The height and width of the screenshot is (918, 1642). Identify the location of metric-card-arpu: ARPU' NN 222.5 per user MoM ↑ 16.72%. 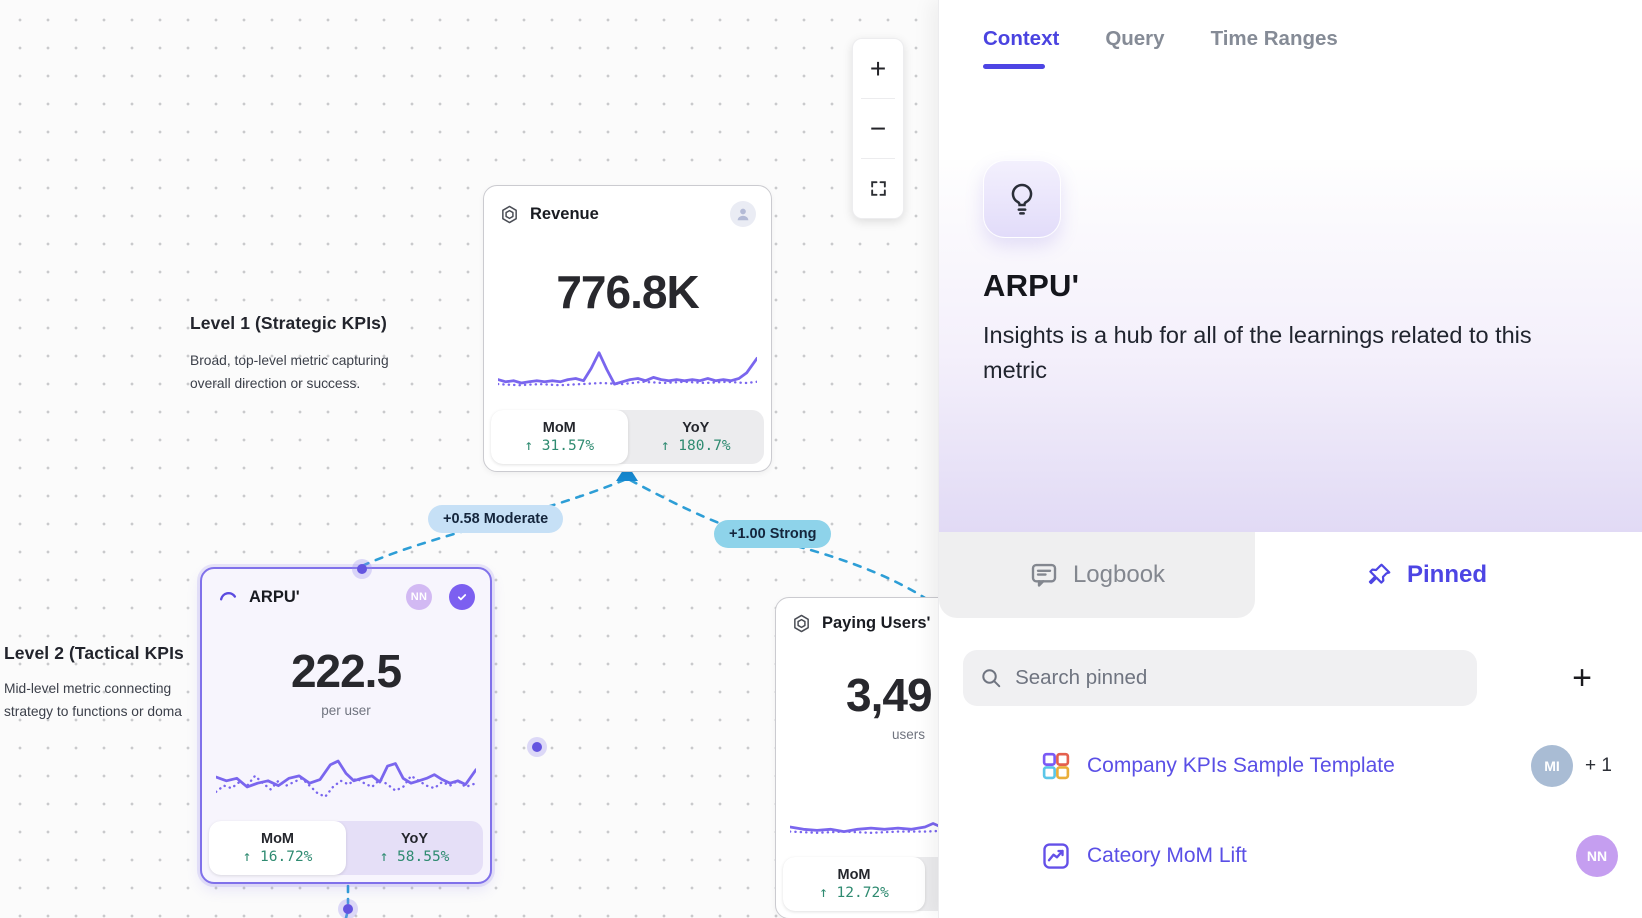
(346, 725).